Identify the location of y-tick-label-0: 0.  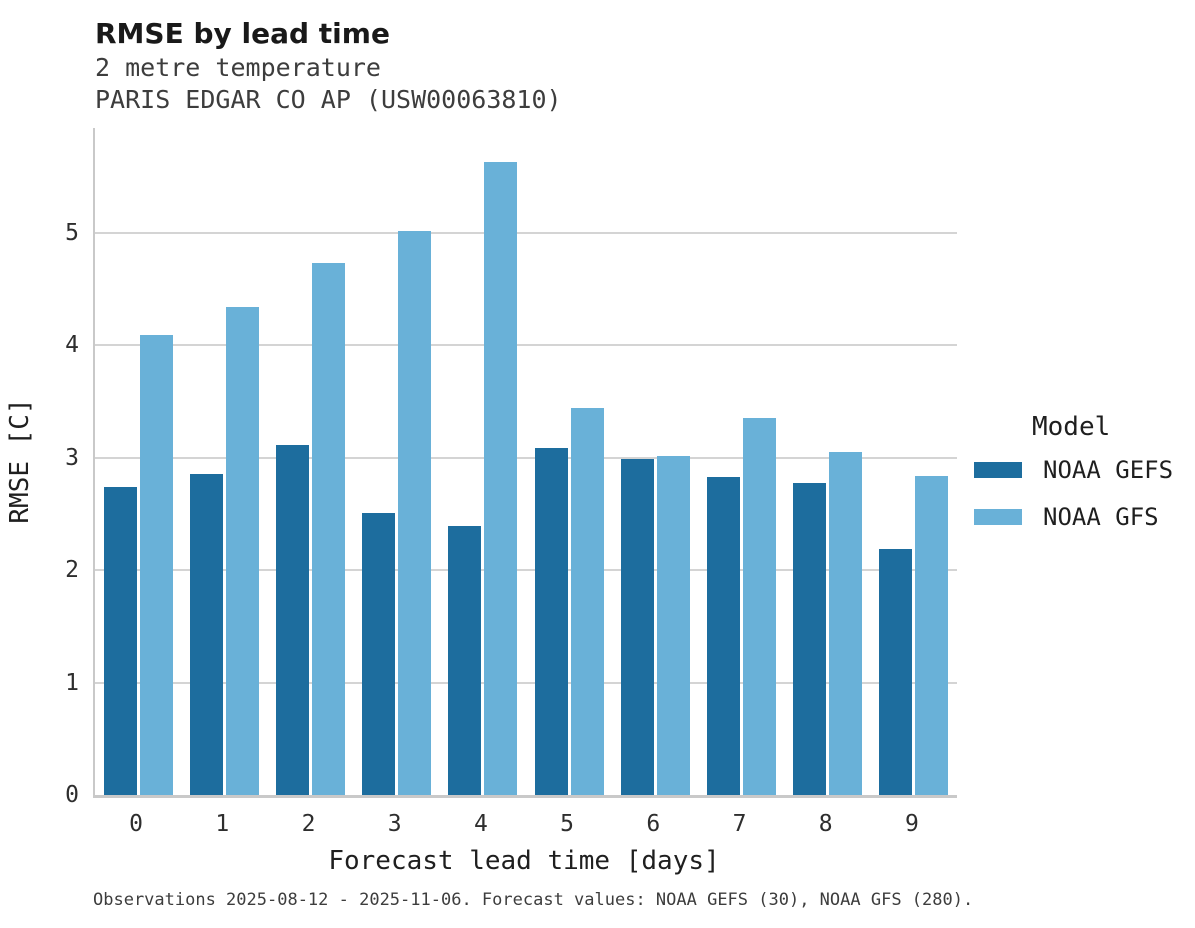
(72, 795).